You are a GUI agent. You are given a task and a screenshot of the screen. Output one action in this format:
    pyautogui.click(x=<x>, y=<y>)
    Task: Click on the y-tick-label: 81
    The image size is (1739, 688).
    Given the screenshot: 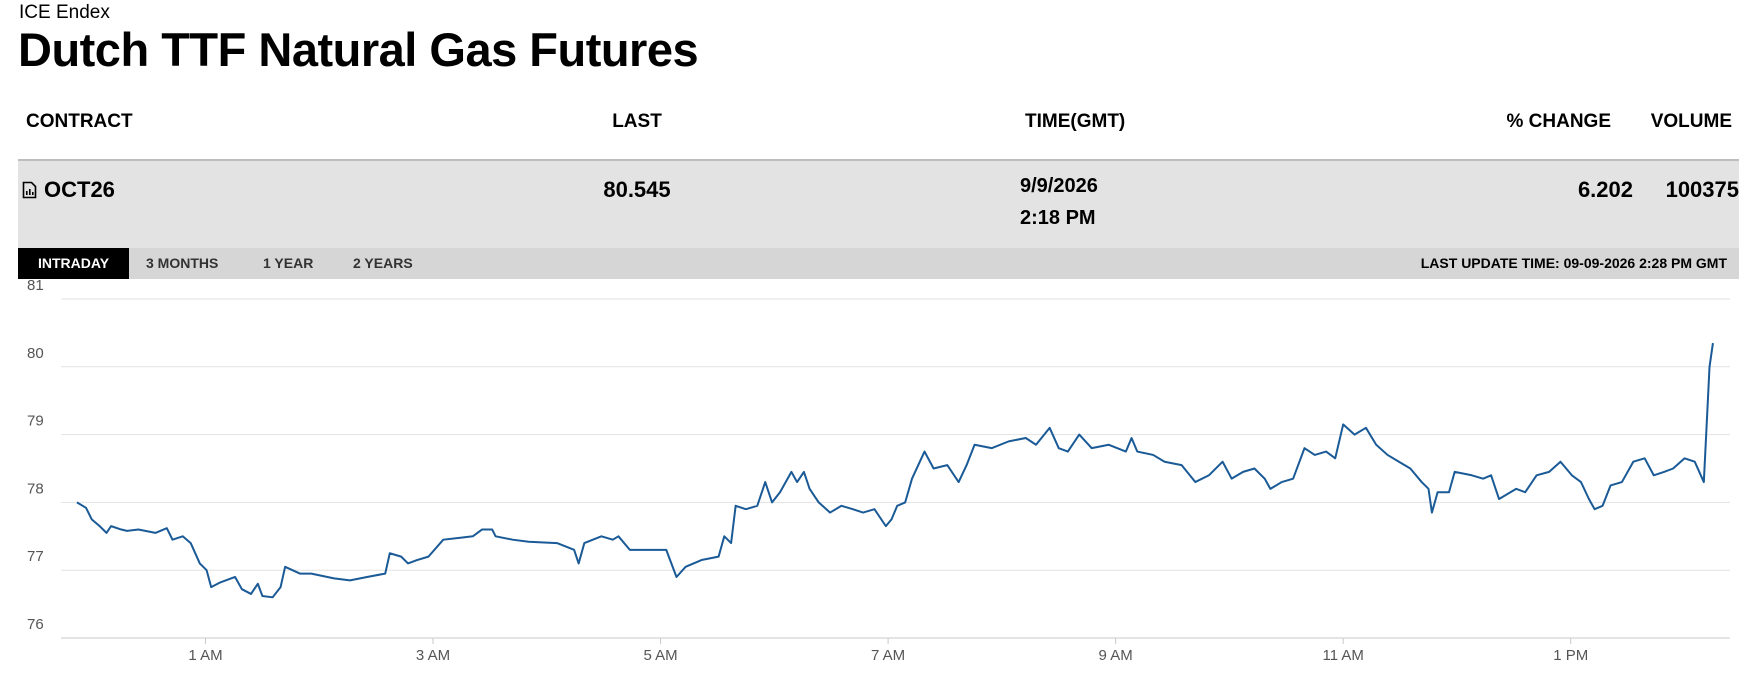 What is the action you would take?
    pyautogui.click(x=35, y=286)
    